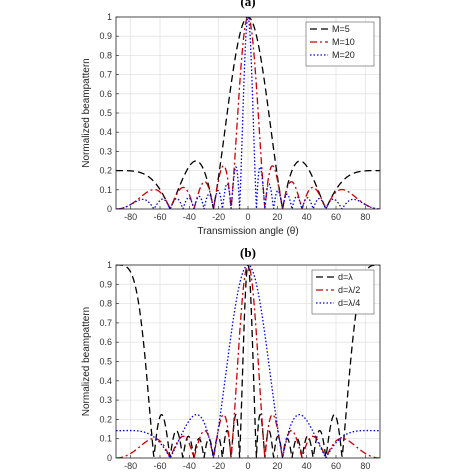  What do you see at coordinates (345, 277) in the screenshot?
I see `legend-label: d=λ` at bounding box center [345, 277].